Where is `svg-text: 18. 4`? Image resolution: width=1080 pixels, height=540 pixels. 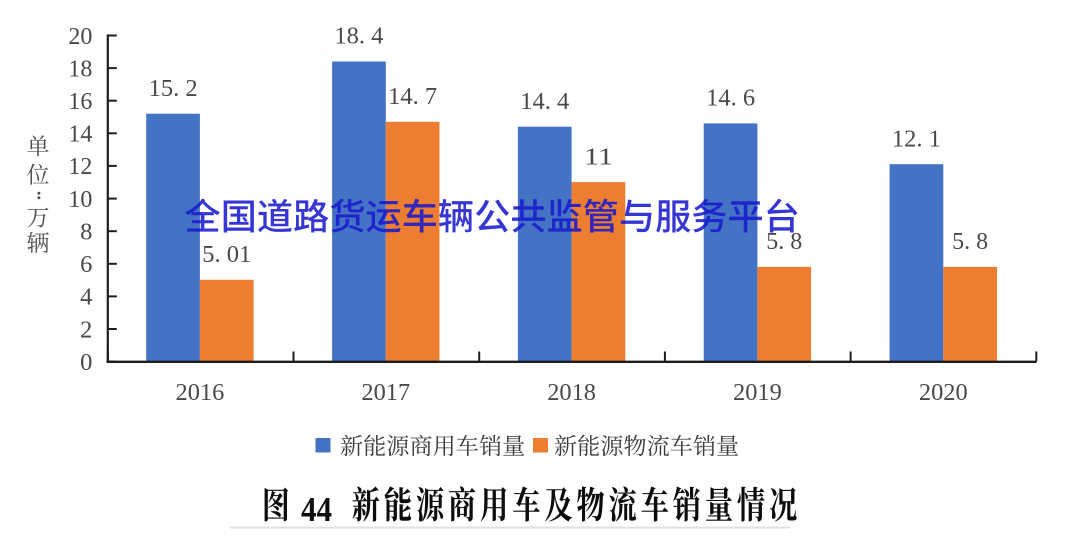
svg-text: 18. 4 is located at coordinates (358, 37).